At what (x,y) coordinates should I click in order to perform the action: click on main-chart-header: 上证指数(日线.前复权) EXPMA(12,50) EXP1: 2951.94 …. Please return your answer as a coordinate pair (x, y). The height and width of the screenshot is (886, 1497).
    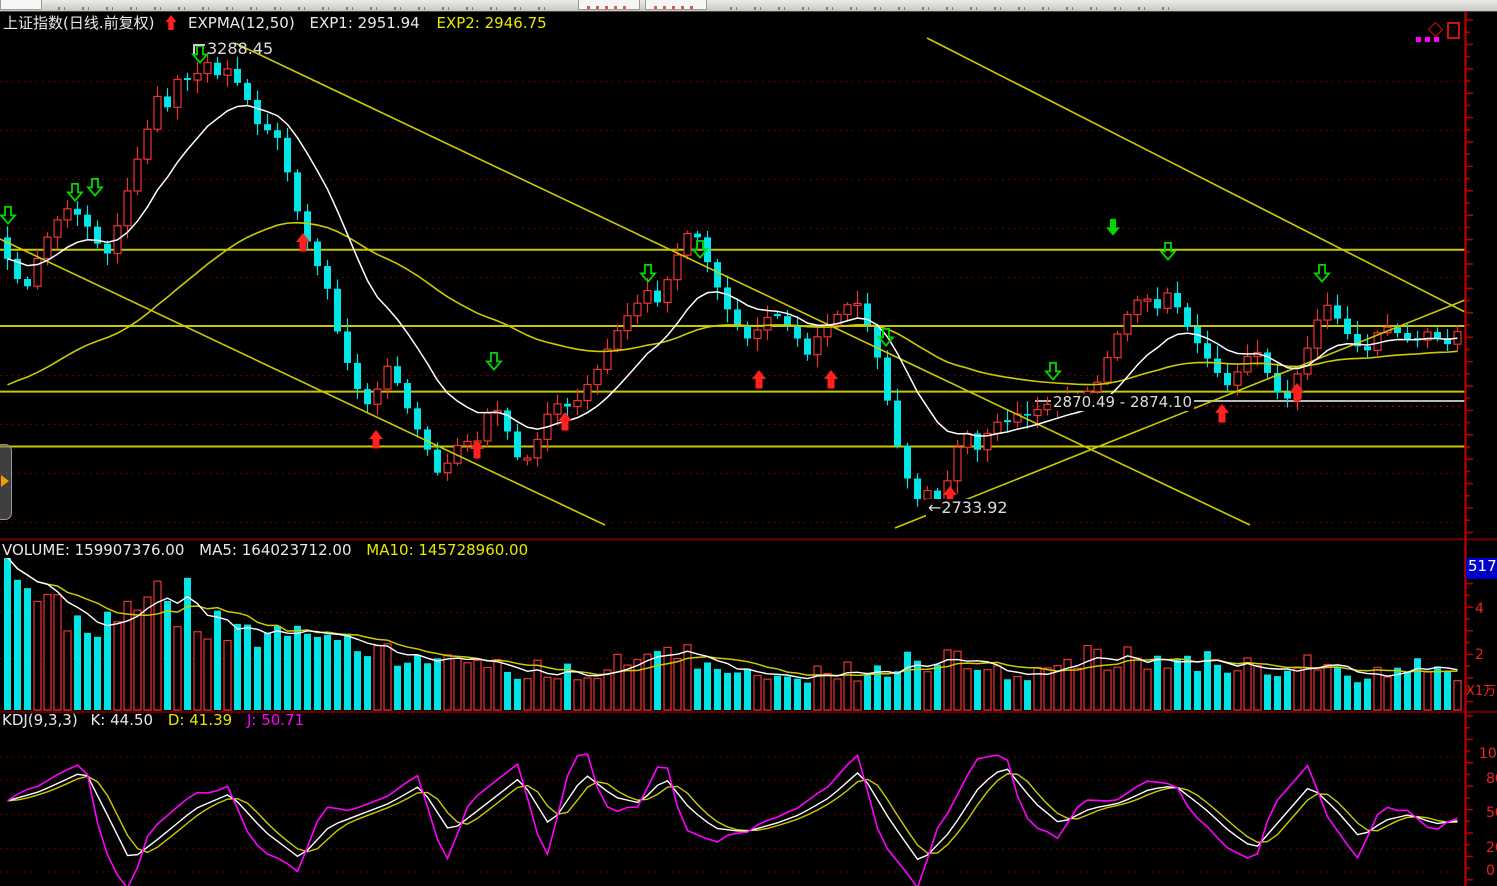
    Looking at the image, I should click on (275, 24).